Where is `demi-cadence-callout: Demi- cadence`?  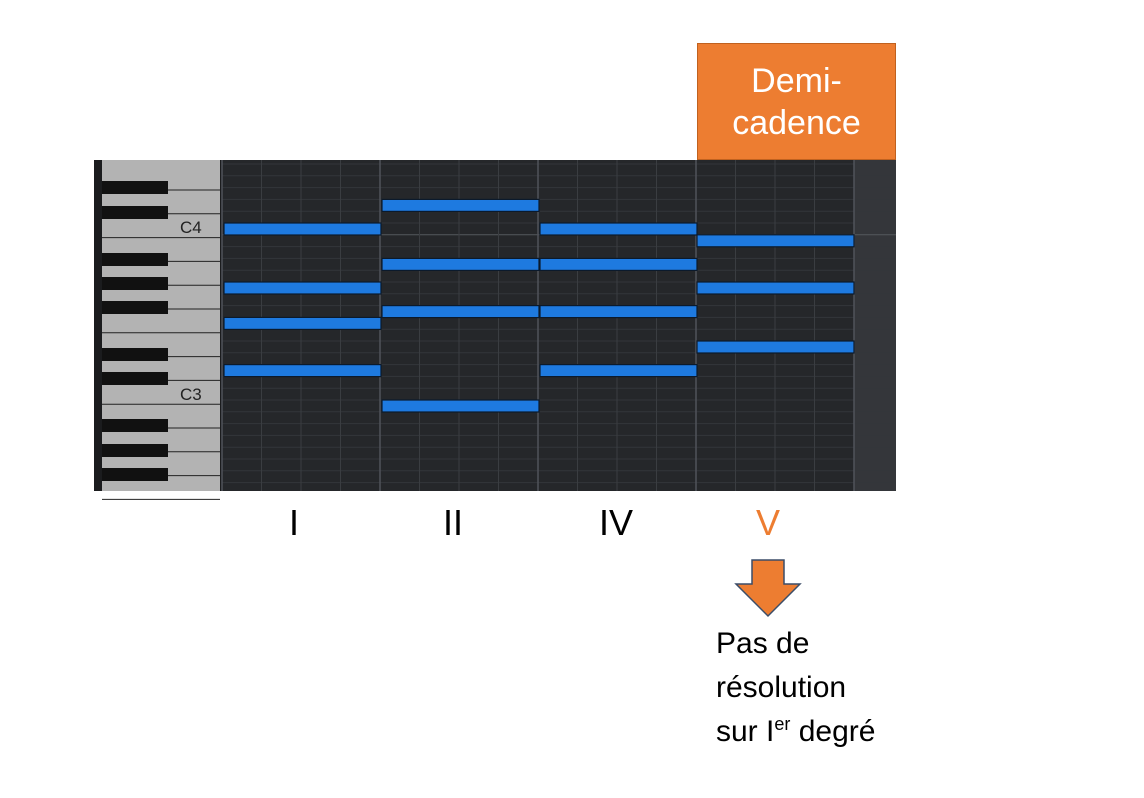 demi-cadence-callout: Demi- cadence is located at coordinates (796, 101).